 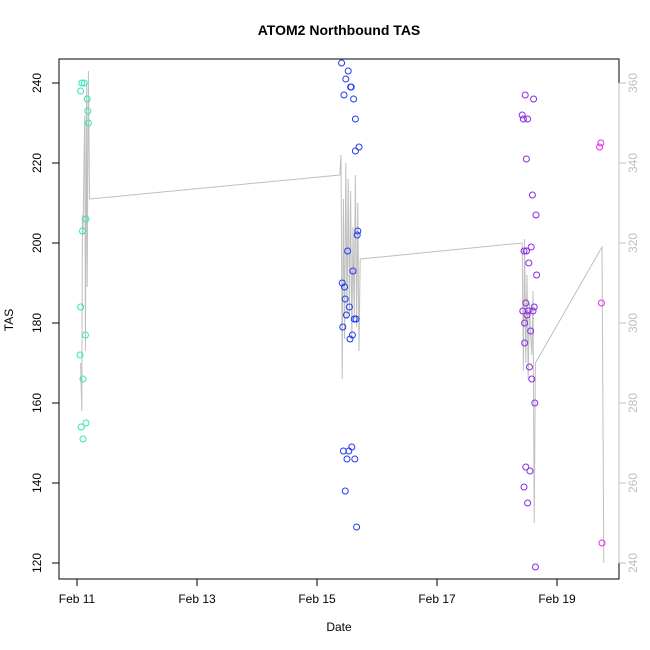 I want to click on x-axis: Feb 11 Feb 13 Feb 15 Feb 17 Feb 19, so click(x=317, y=592).